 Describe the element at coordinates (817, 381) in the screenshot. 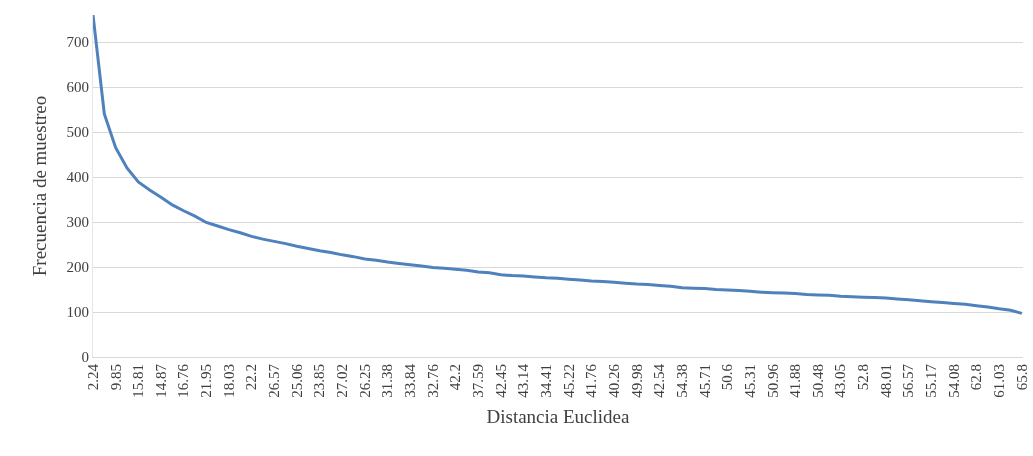

I see `x-tick-label: 50.48` at that location.